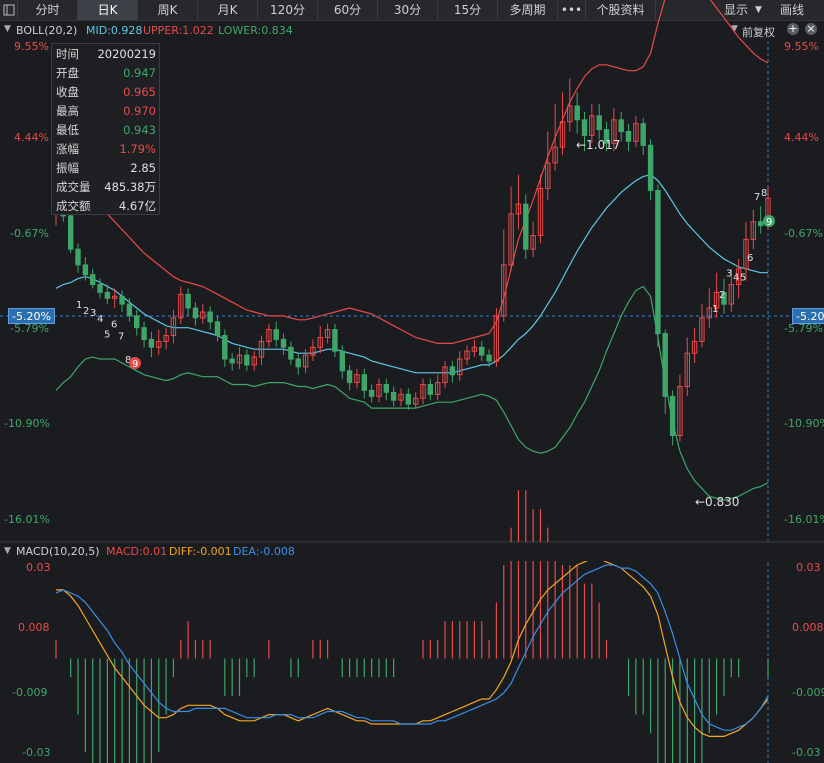  I want to click on close-indicator-icon: ×, so click(811, 28).